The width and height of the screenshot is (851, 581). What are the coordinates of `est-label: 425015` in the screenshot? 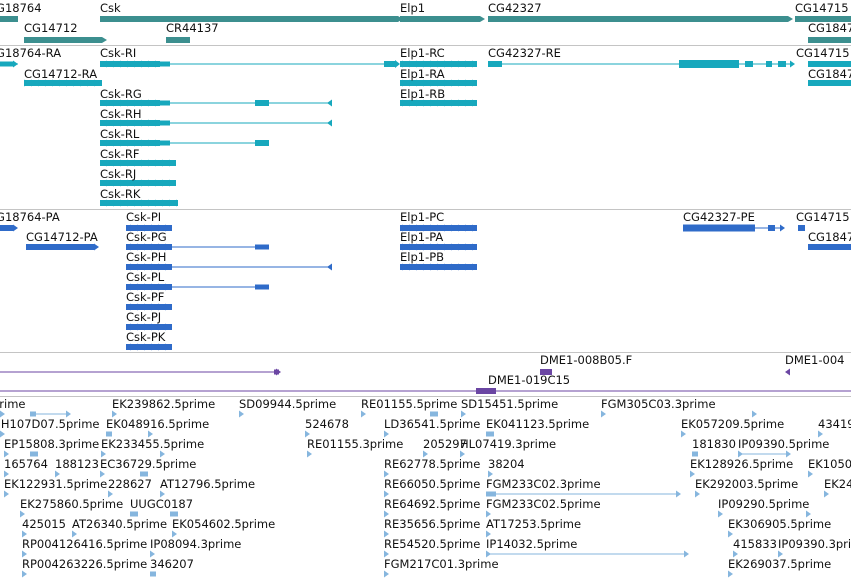 It's located at (44, 524).